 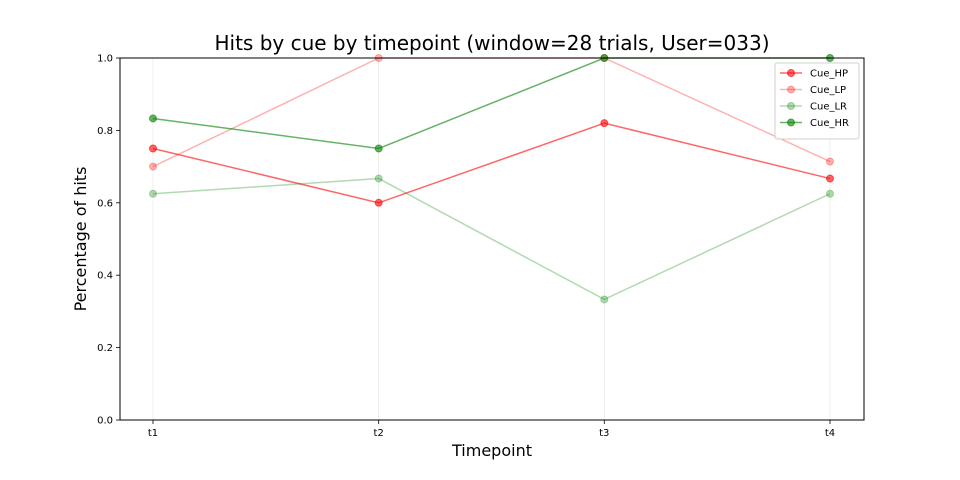 I want to click on legend-label: Cue_HR, so click(x=829, y=123).